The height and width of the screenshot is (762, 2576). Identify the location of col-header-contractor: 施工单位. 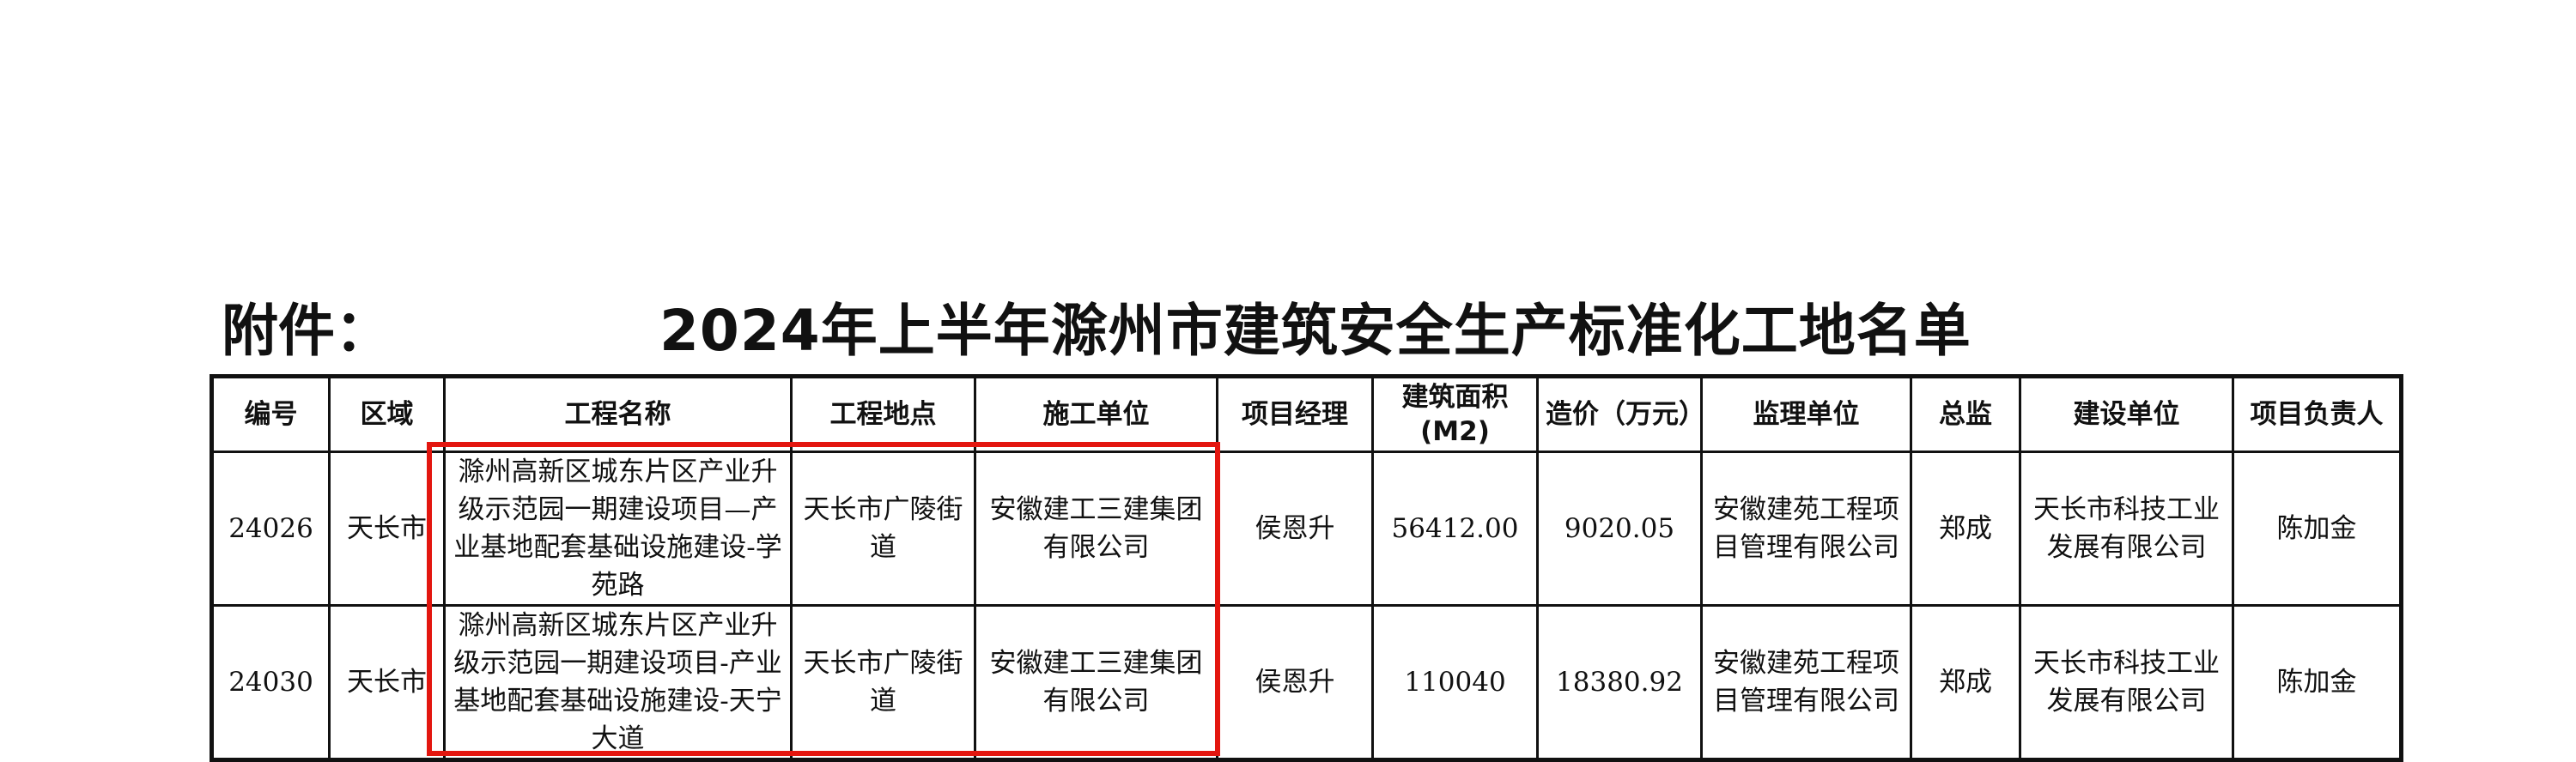
(1096, 414).